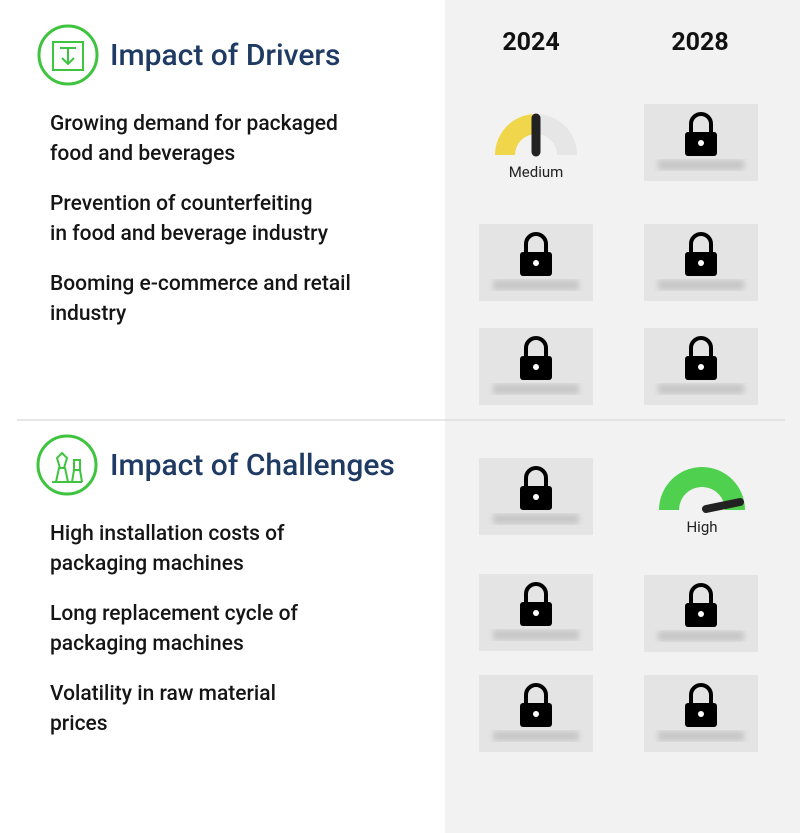  I want to click on section-title: Impact of Drivers, so click(225, 55).